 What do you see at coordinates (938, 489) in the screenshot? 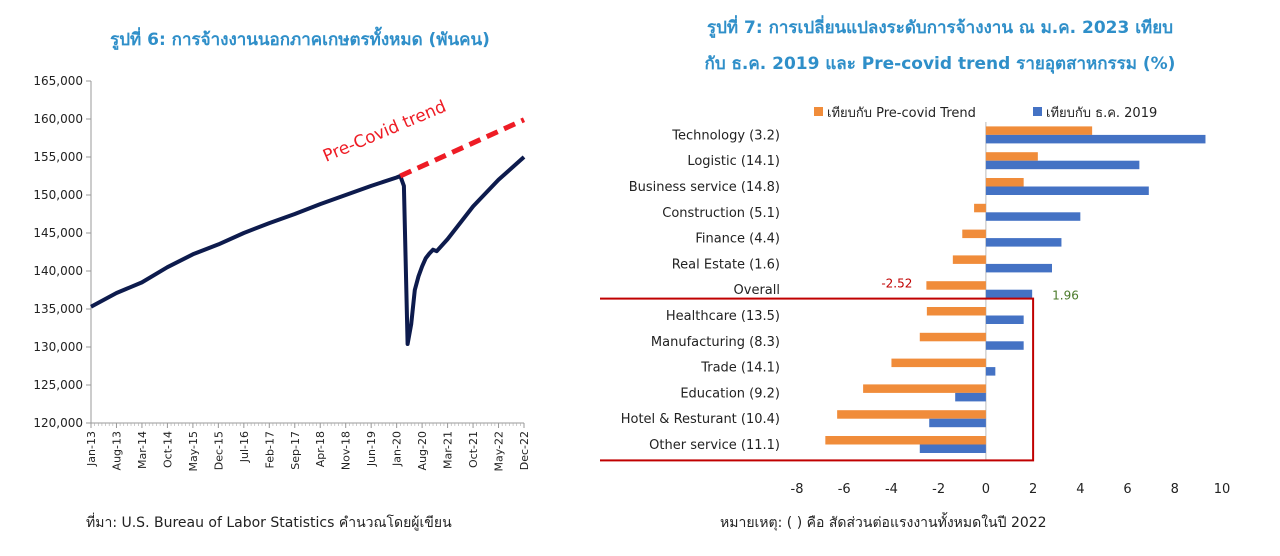
I see `x-tick-label: -2` at bounding box center [938, 489].